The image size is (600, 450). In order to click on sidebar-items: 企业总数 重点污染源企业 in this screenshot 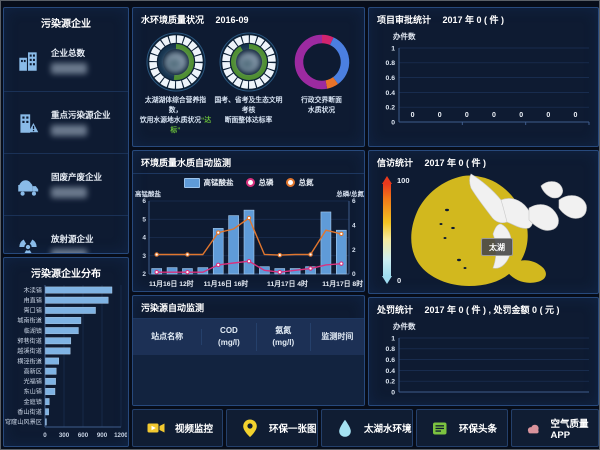, I will do `click(66, 141)`.